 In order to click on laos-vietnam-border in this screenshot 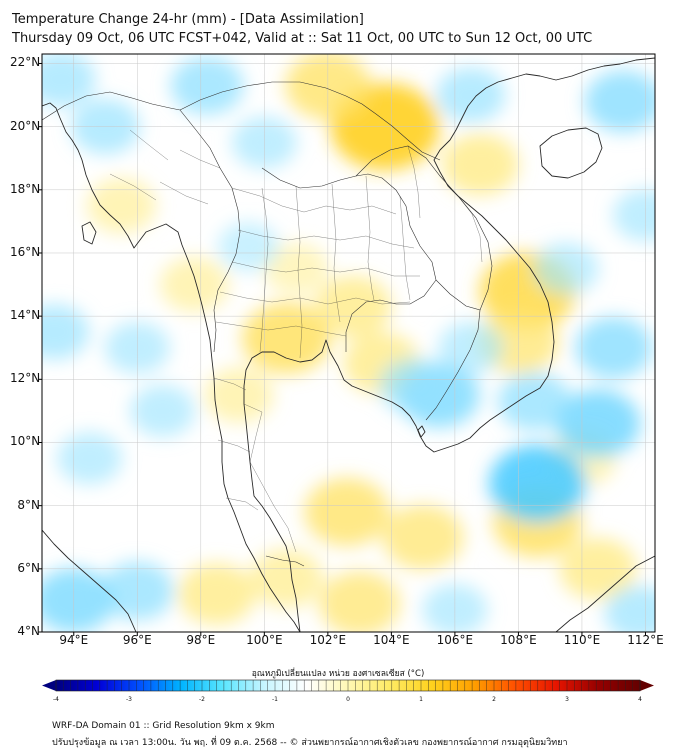, I will do `click(424, 228)`.